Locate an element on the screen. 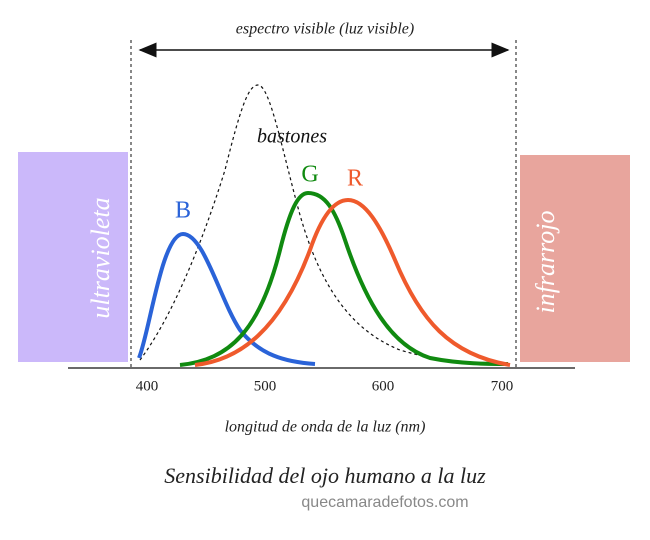  blue-label: B is located at coordinates (183, 211).